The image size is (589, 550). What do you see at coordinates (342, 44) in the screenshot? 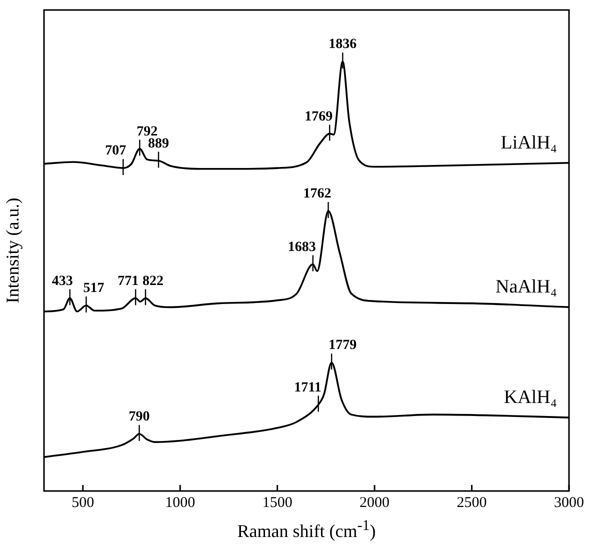
I see `annotation: 1836` at bounding box center [342, 44].